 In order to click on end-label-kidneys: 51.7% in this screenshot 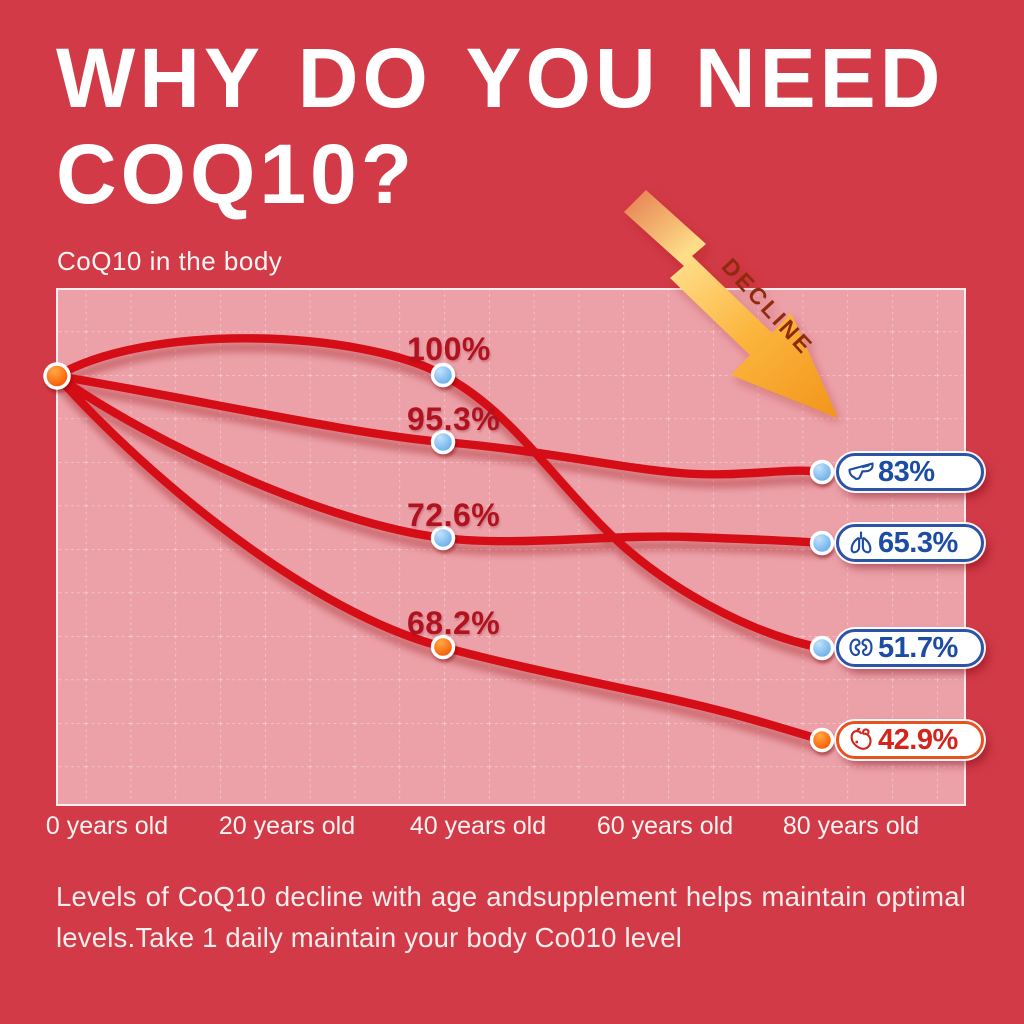, I will do `click(910, 648)`.